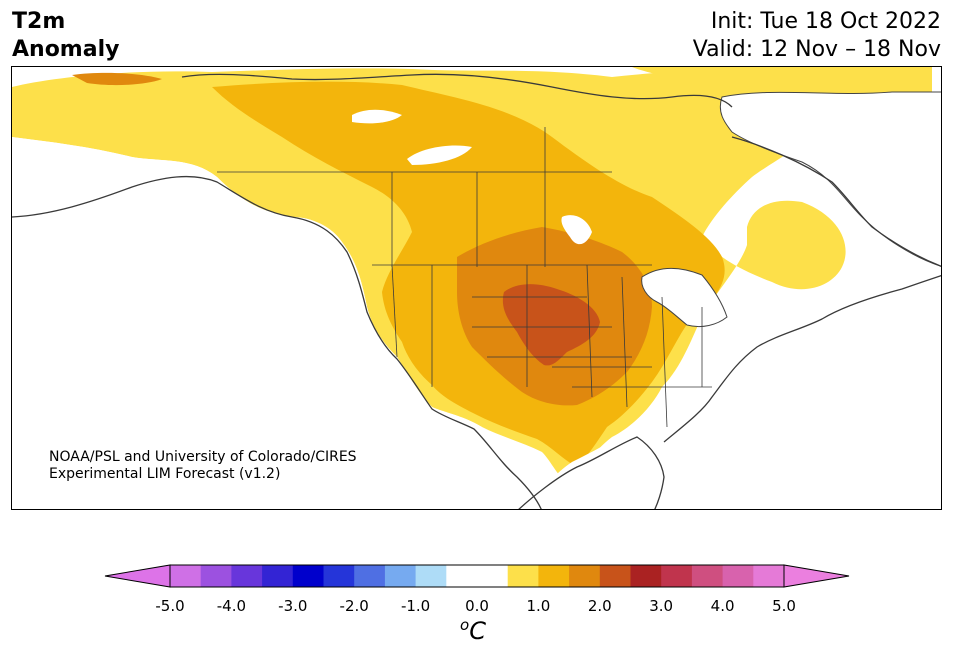 This screenshot has width=953, height=656. What do you see at coordinates (477, 606) in the screenshot?
I see `colorbar-tick-label: 0.0` at bounding box center [477, 606].